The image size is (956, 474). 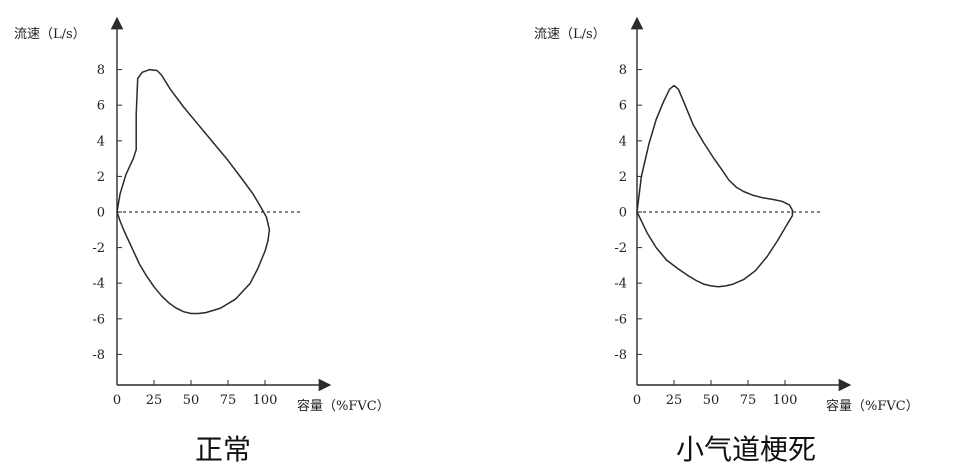 What do you see at coordinates (223, 449) in the screenshot?
I see `chart-title: 正常` at bounding box center [223, 449].